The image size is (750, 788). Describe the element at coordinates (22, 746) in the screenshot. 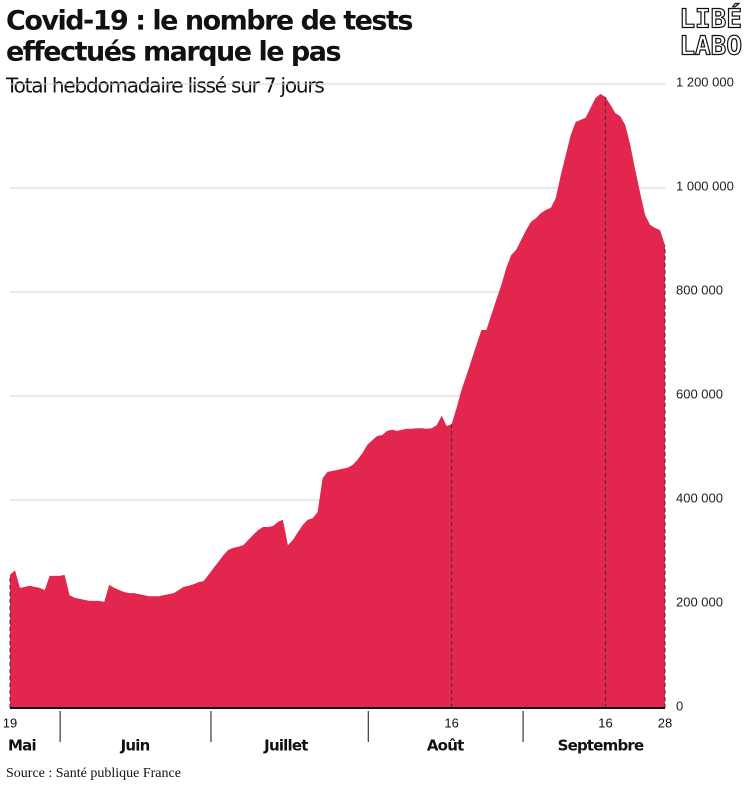

I see `month-label: Mai` at that location.